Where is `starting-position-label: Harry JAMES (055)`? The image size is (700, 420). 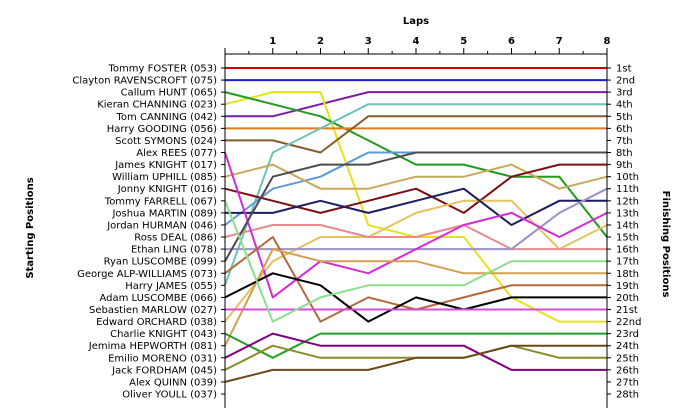 starting-position-label: Harry JAMES (055) is located at coordinates (171, 286).